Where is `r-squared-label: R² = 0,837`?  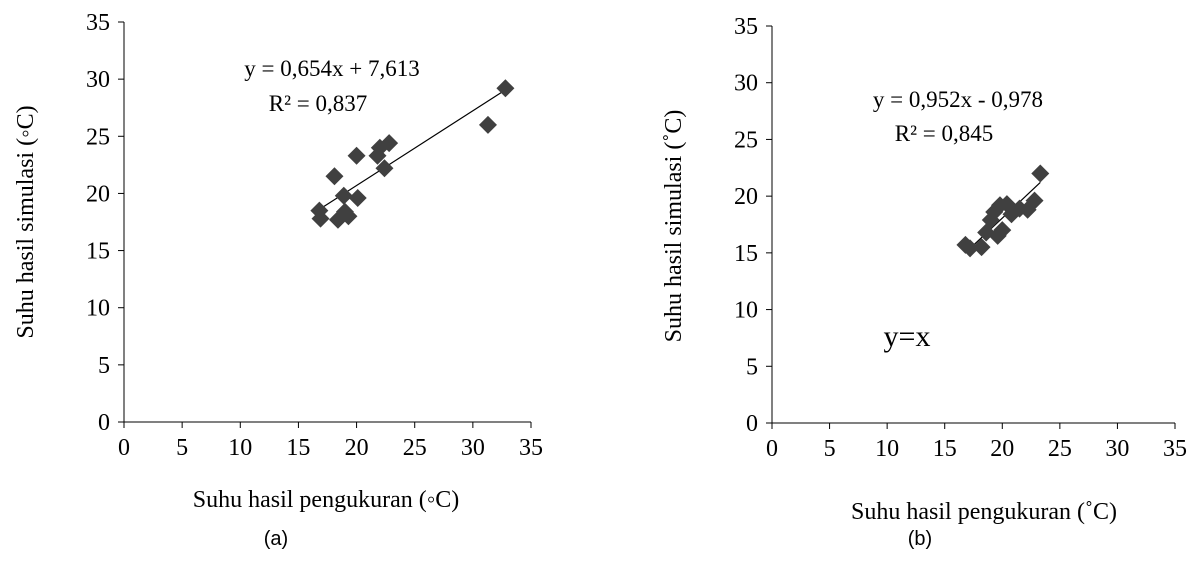
r-squared-label: R² = 0,837 is located at coordinates (318, 103).